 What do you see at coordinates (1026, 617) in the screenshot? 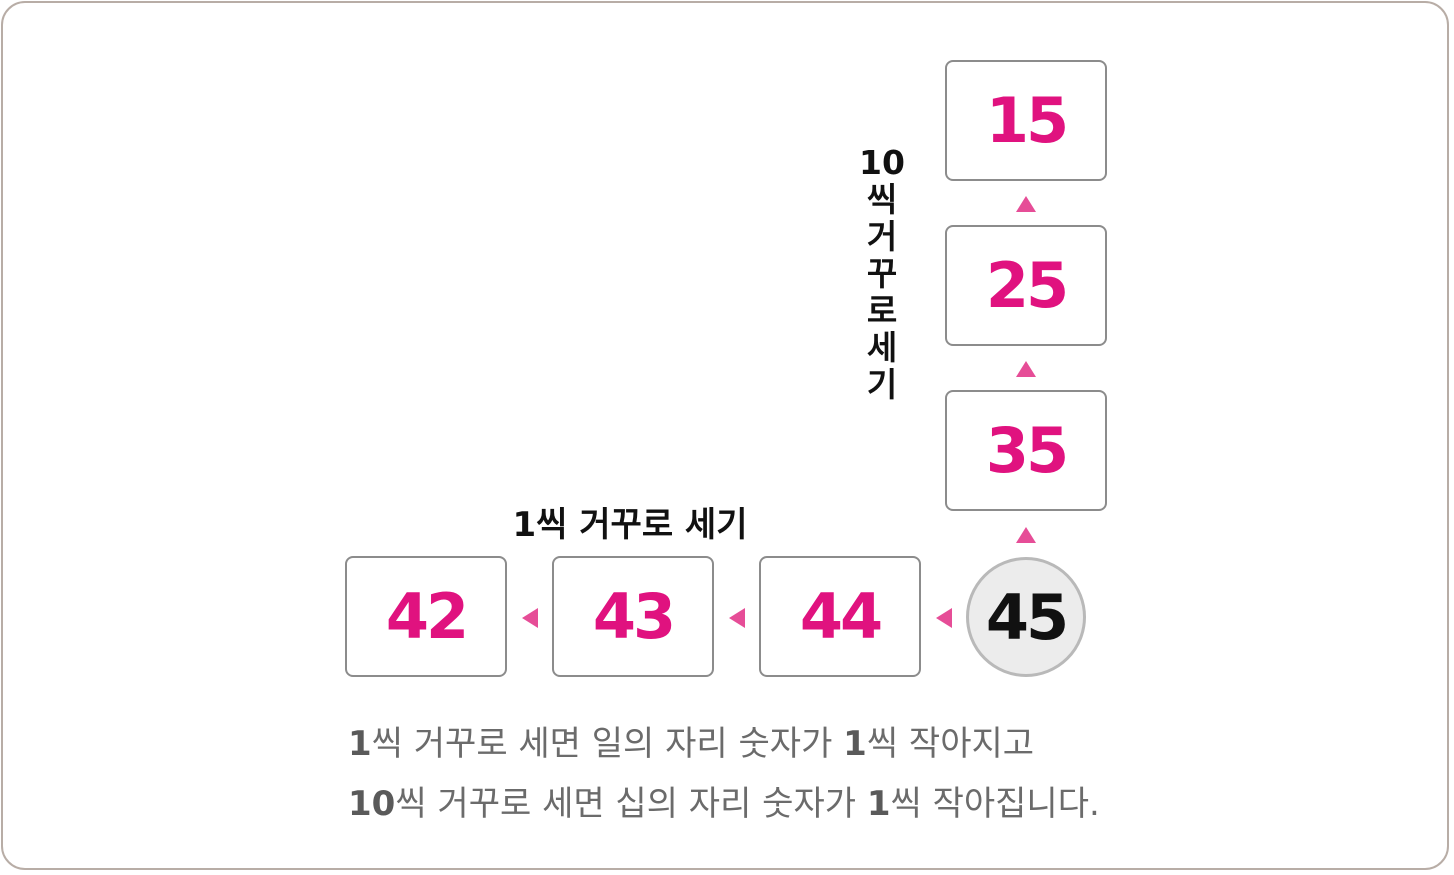
I see `start-number-circle: 45` at bounding box center [1026, 617].